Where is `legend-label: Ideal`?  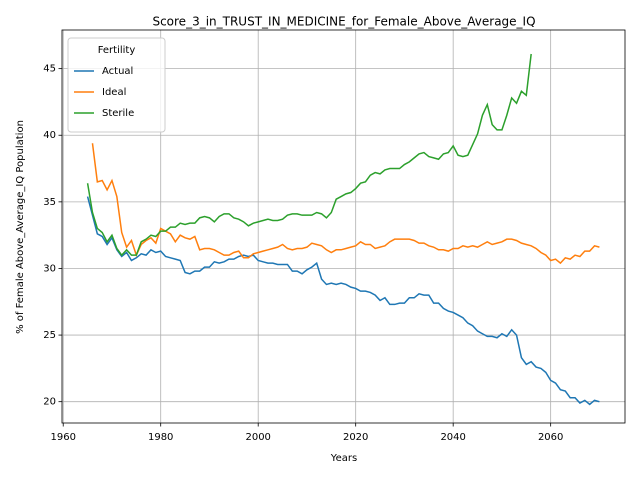 legend-label: Ideal is located at coordinates (114, 92).